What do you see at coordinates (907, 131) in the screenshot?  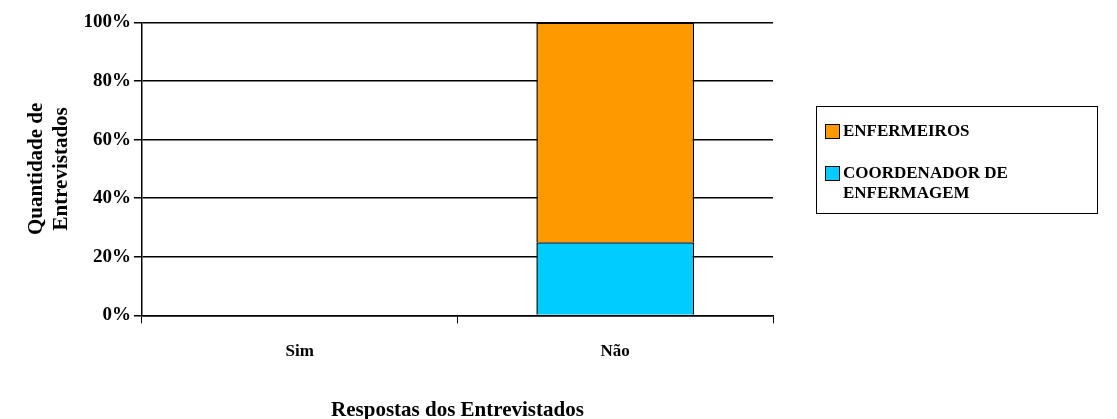 I see `legend-label: ENFERMEIROS` at bounding box center [907, 131].